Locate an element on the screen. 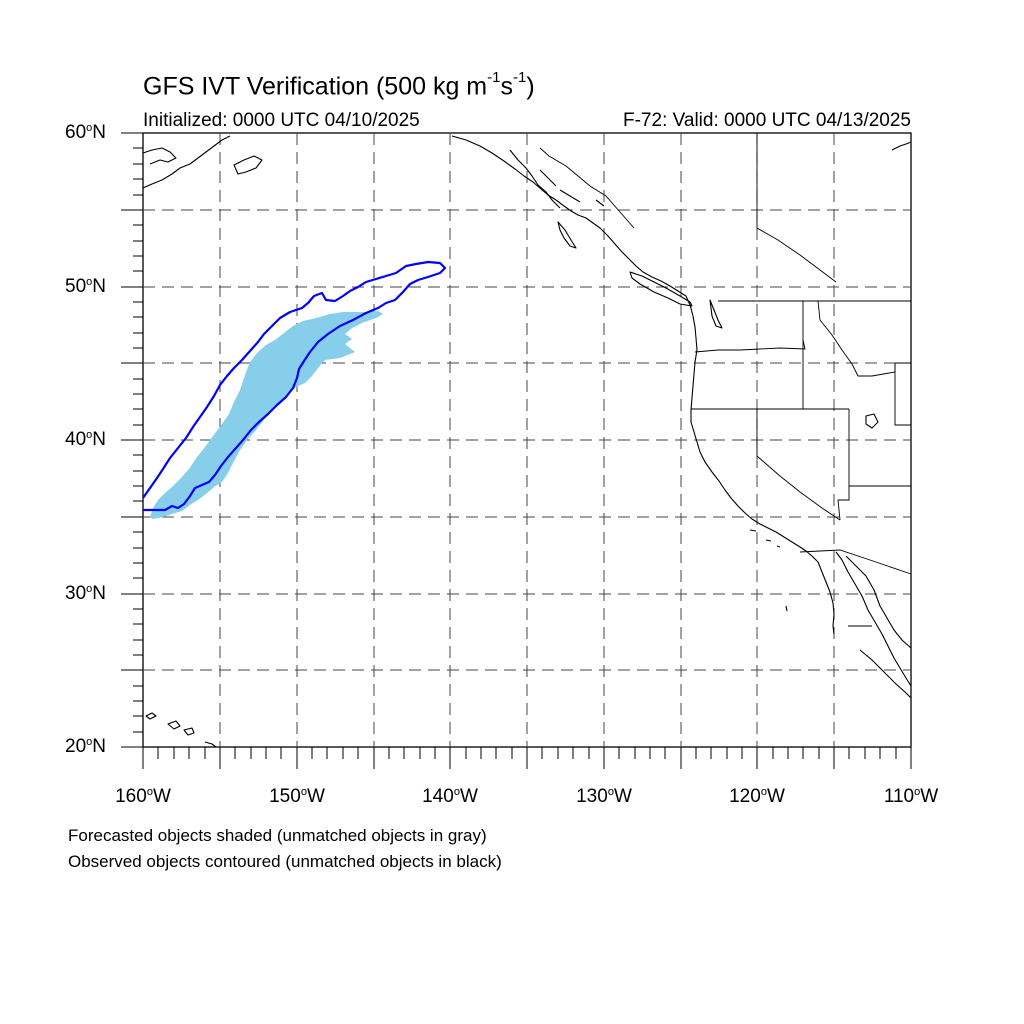  lake-great-salt is located at coordinates (872, 421).